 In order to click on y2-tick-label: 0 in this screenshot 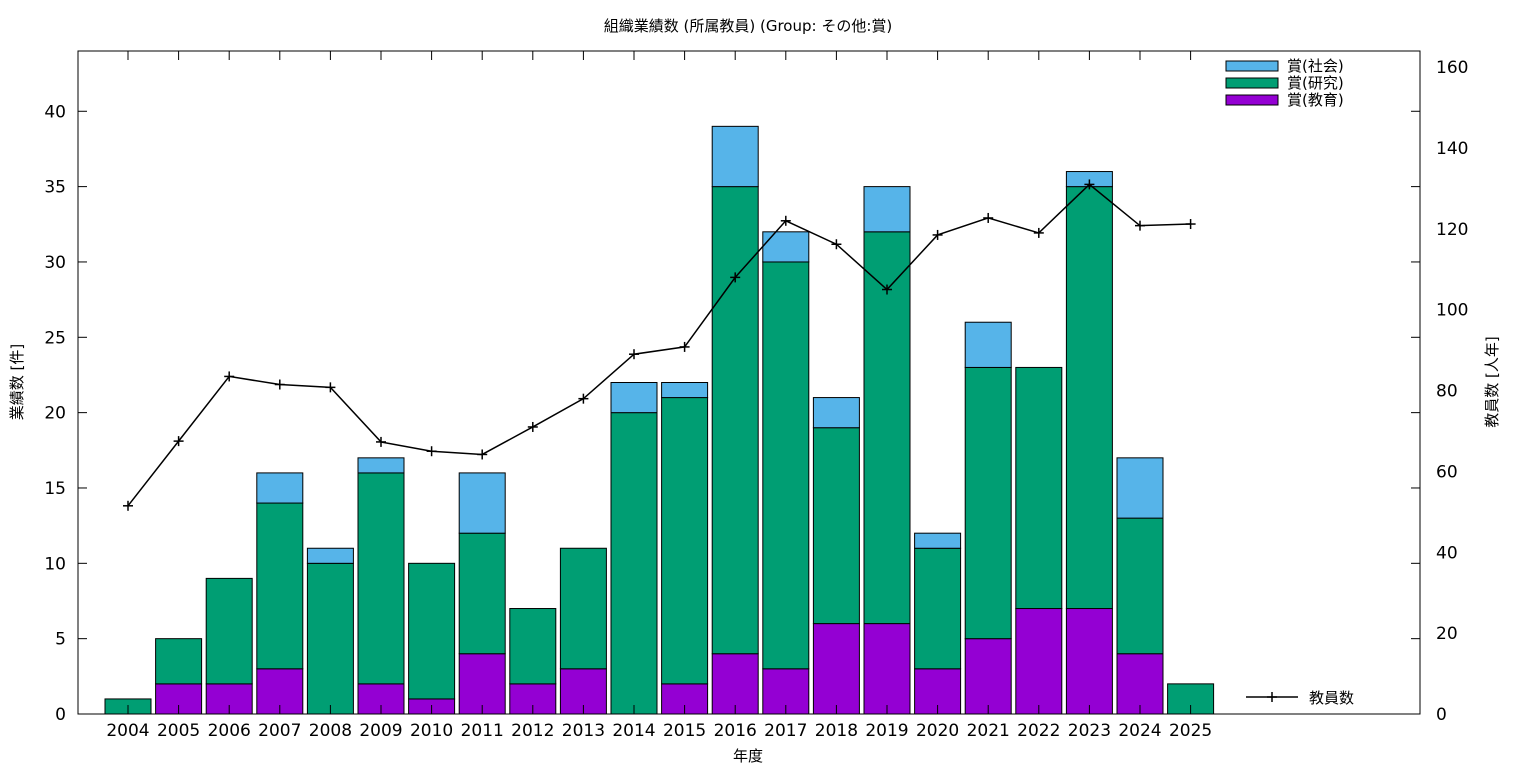, I will do `click(1441, 715)`.